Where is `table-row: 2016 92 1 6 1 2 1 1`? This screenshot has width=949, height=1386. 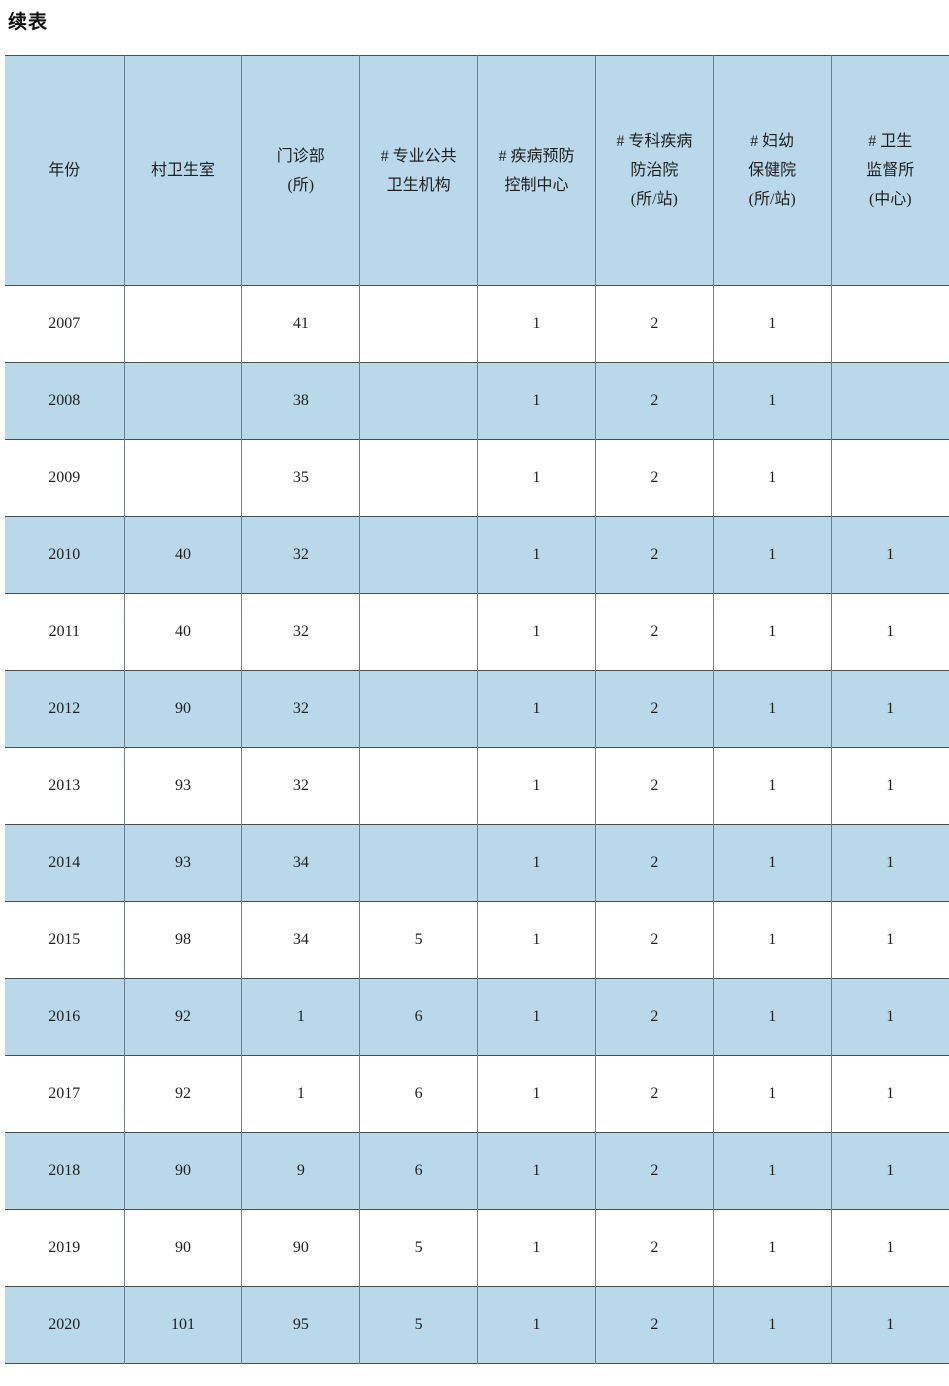 table-row: 2016 92 1 6 1 2 1 1 is located at coordinates (477, 1017).